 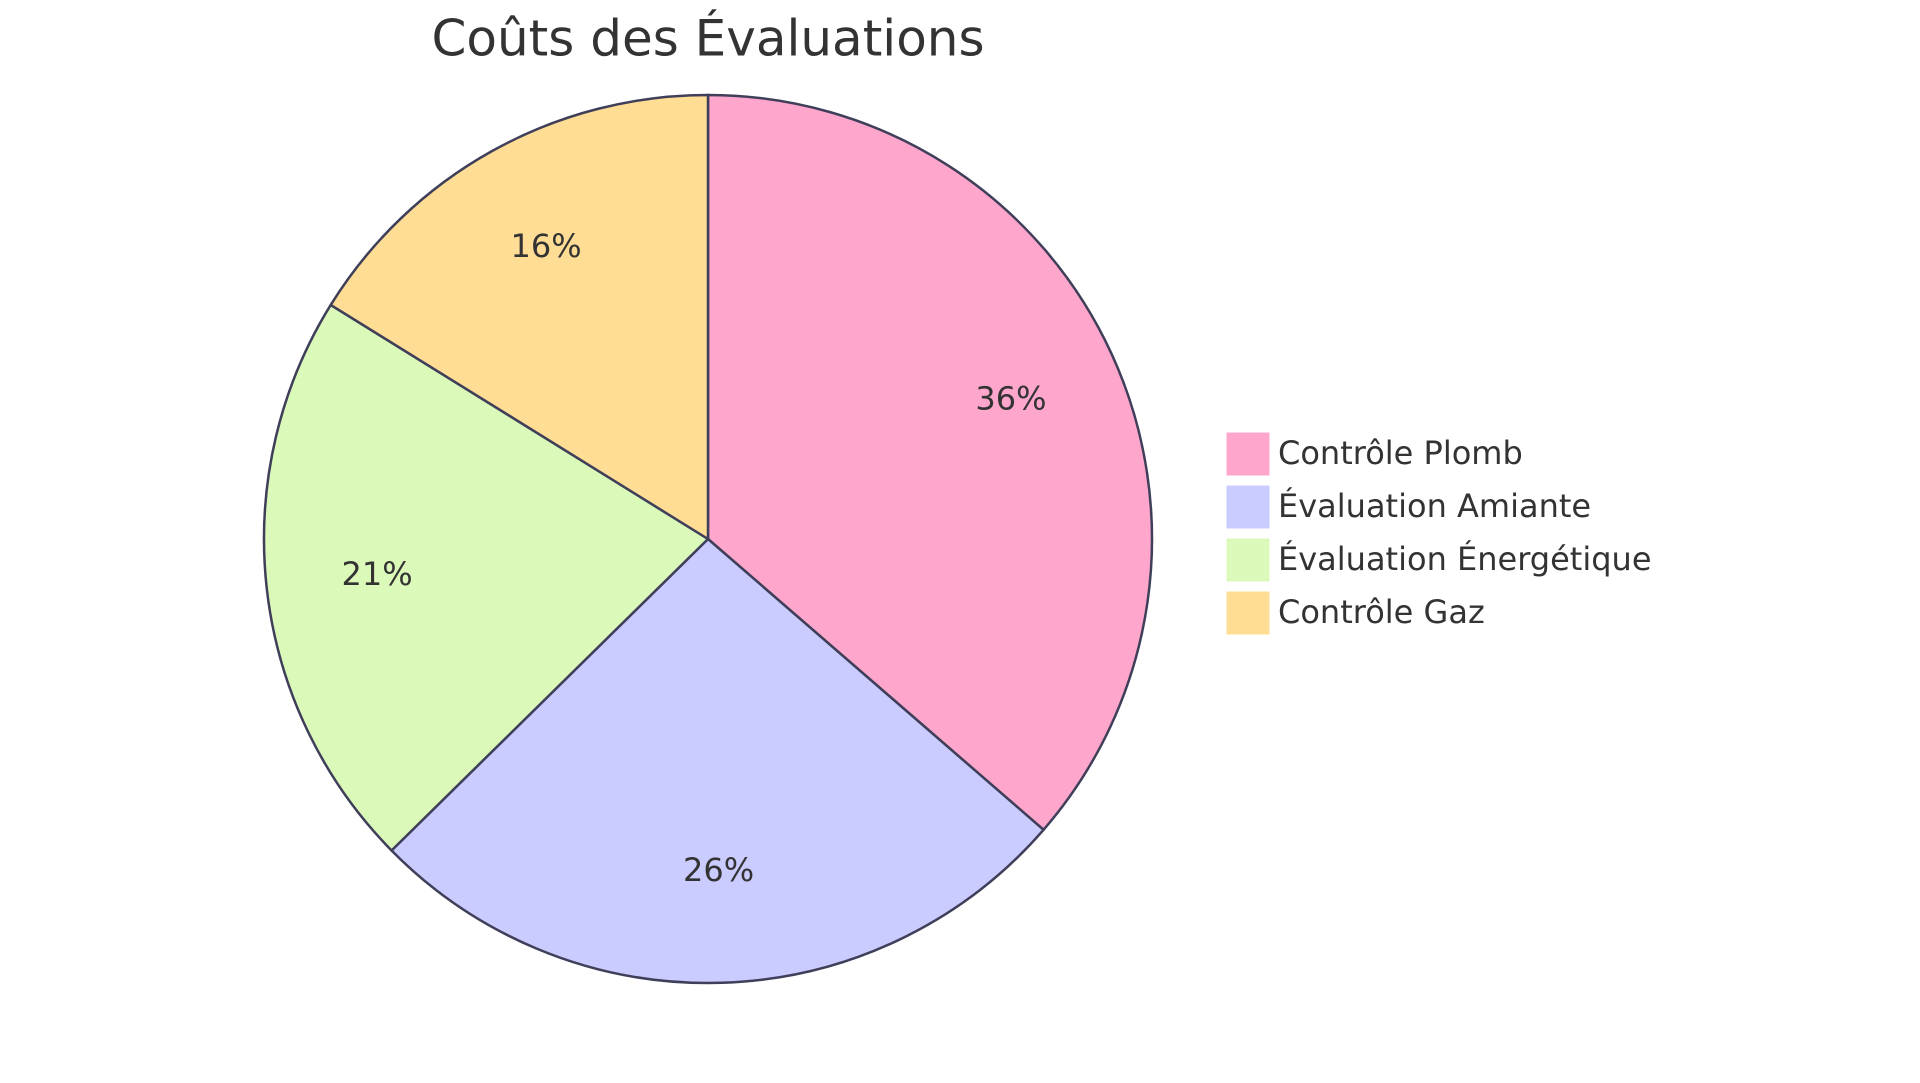 What do you see at coordinates (1010, 399) in the screenshot?
I see `slice-label: 36%` at bounding box center [1010, 399].